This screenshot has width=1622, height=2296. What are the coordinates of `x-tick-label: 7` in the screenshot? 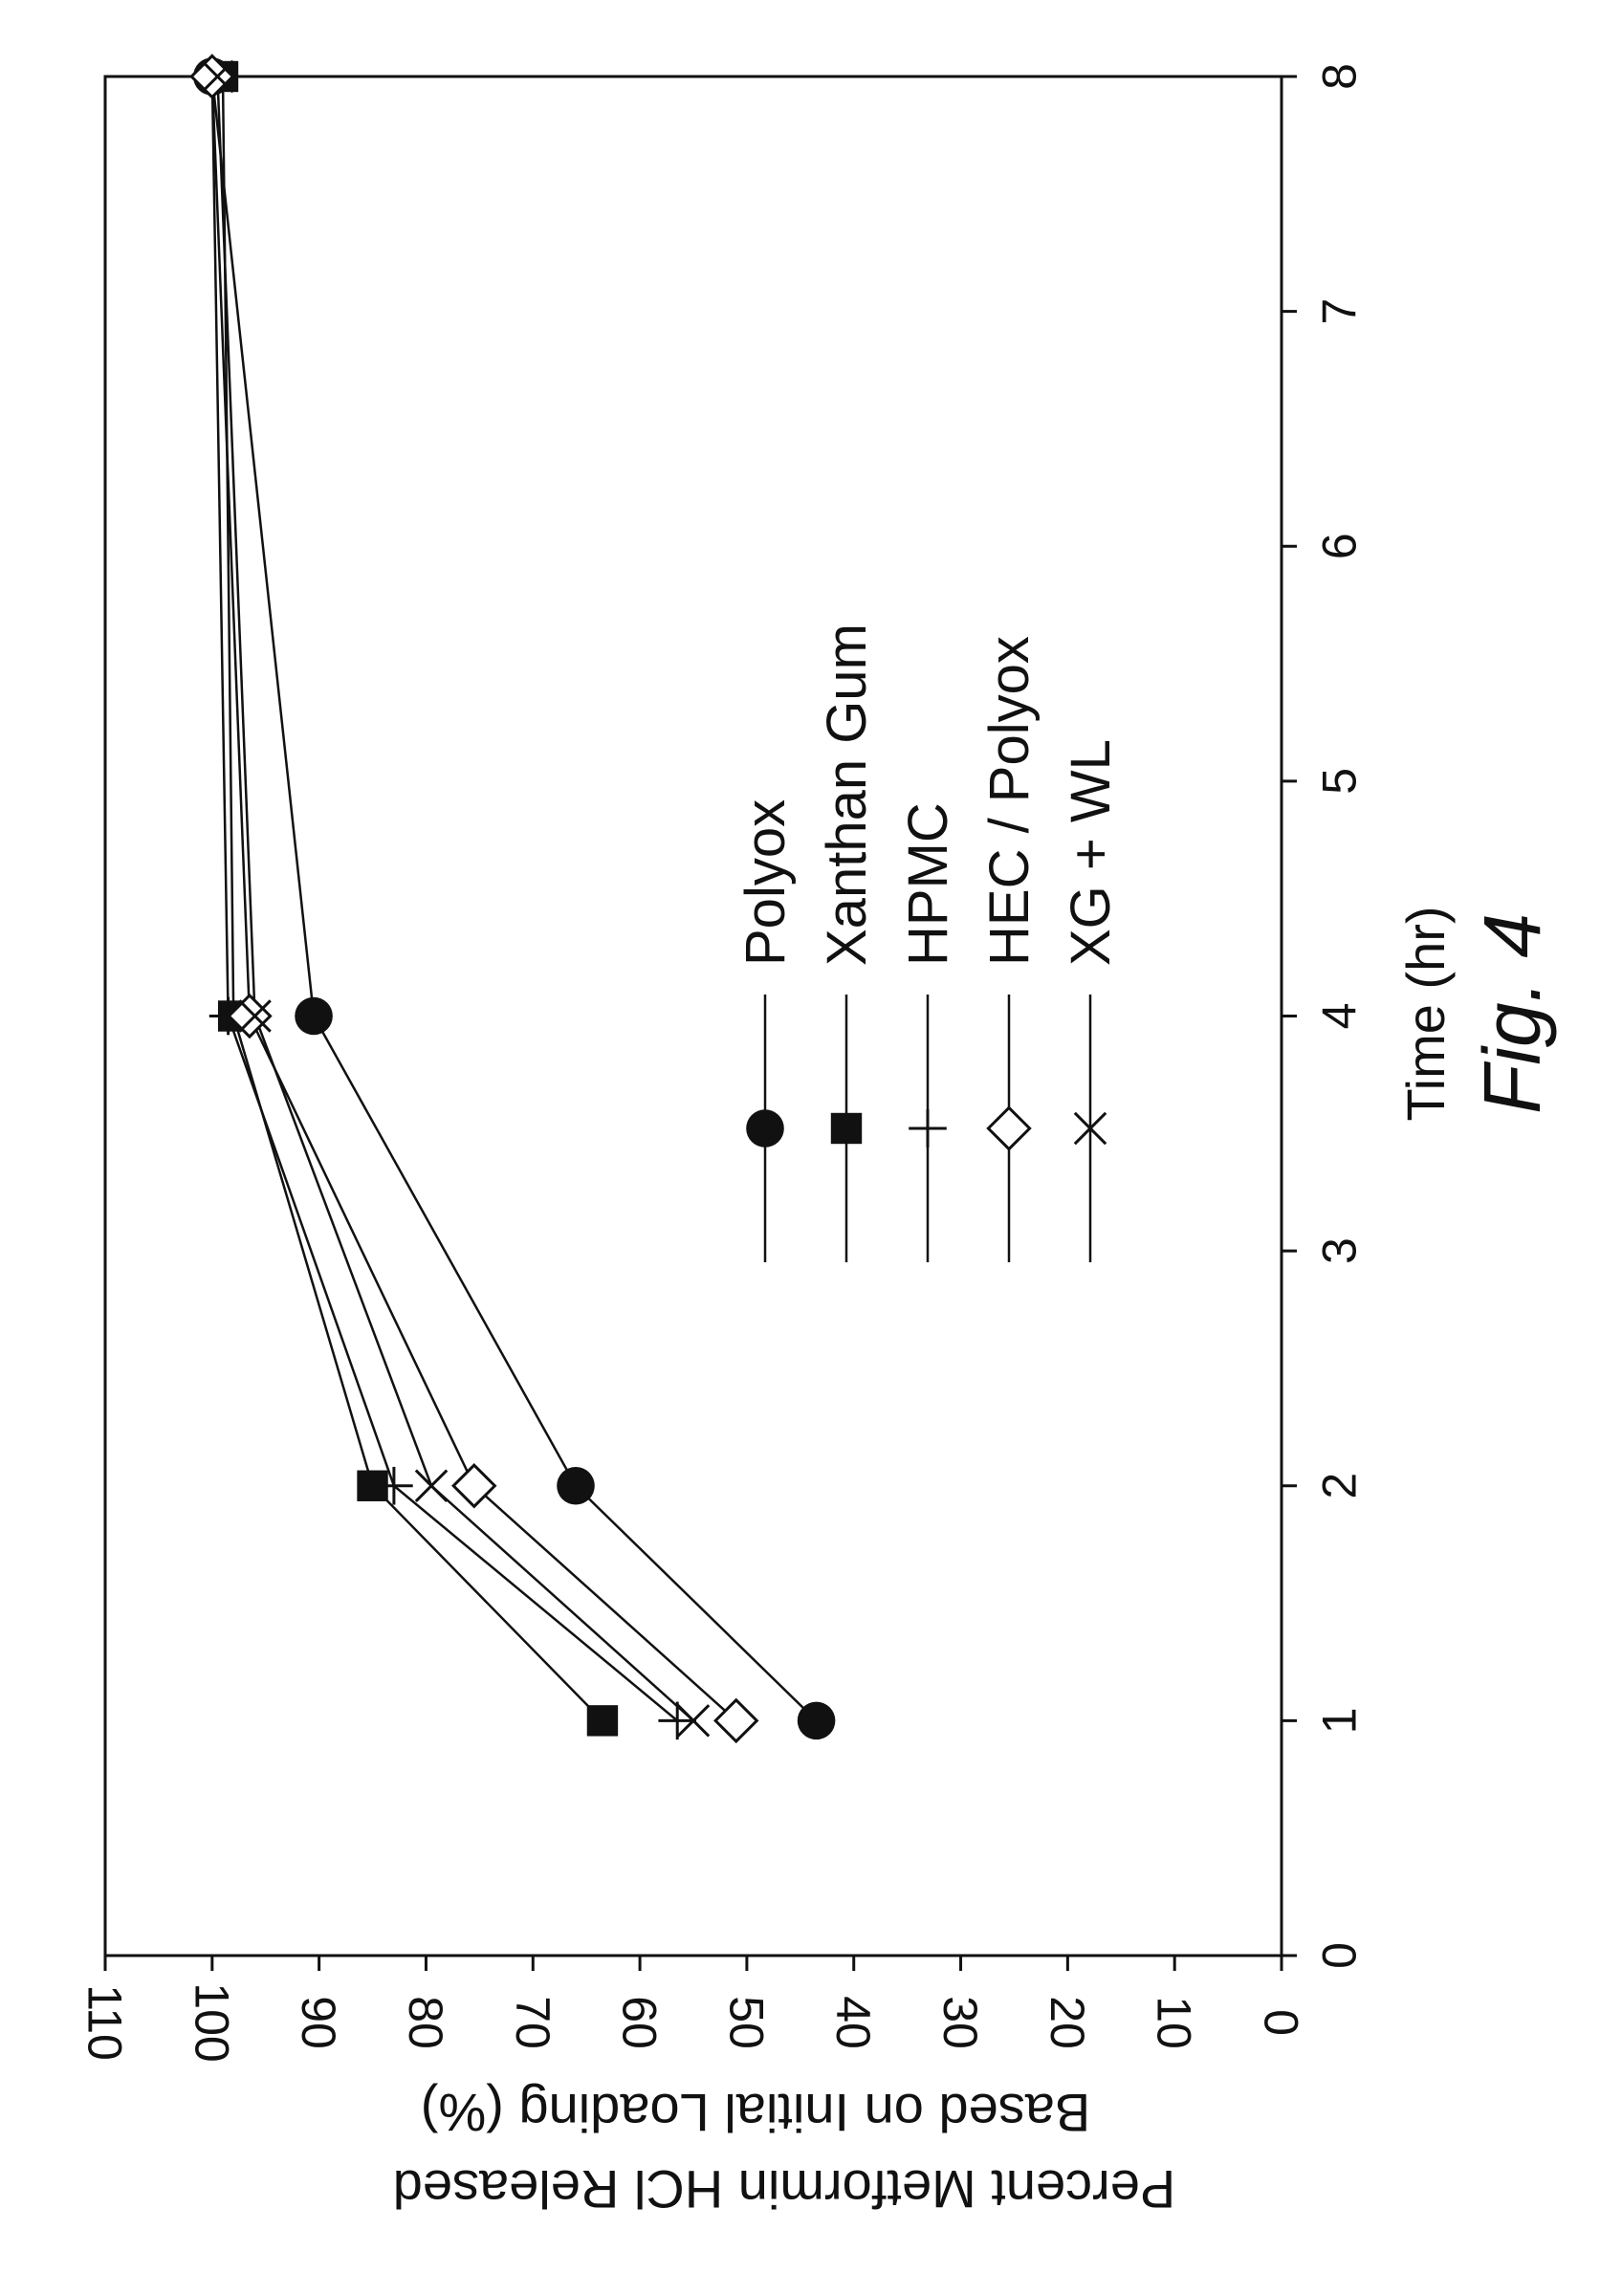 It's located at (1340, 311).